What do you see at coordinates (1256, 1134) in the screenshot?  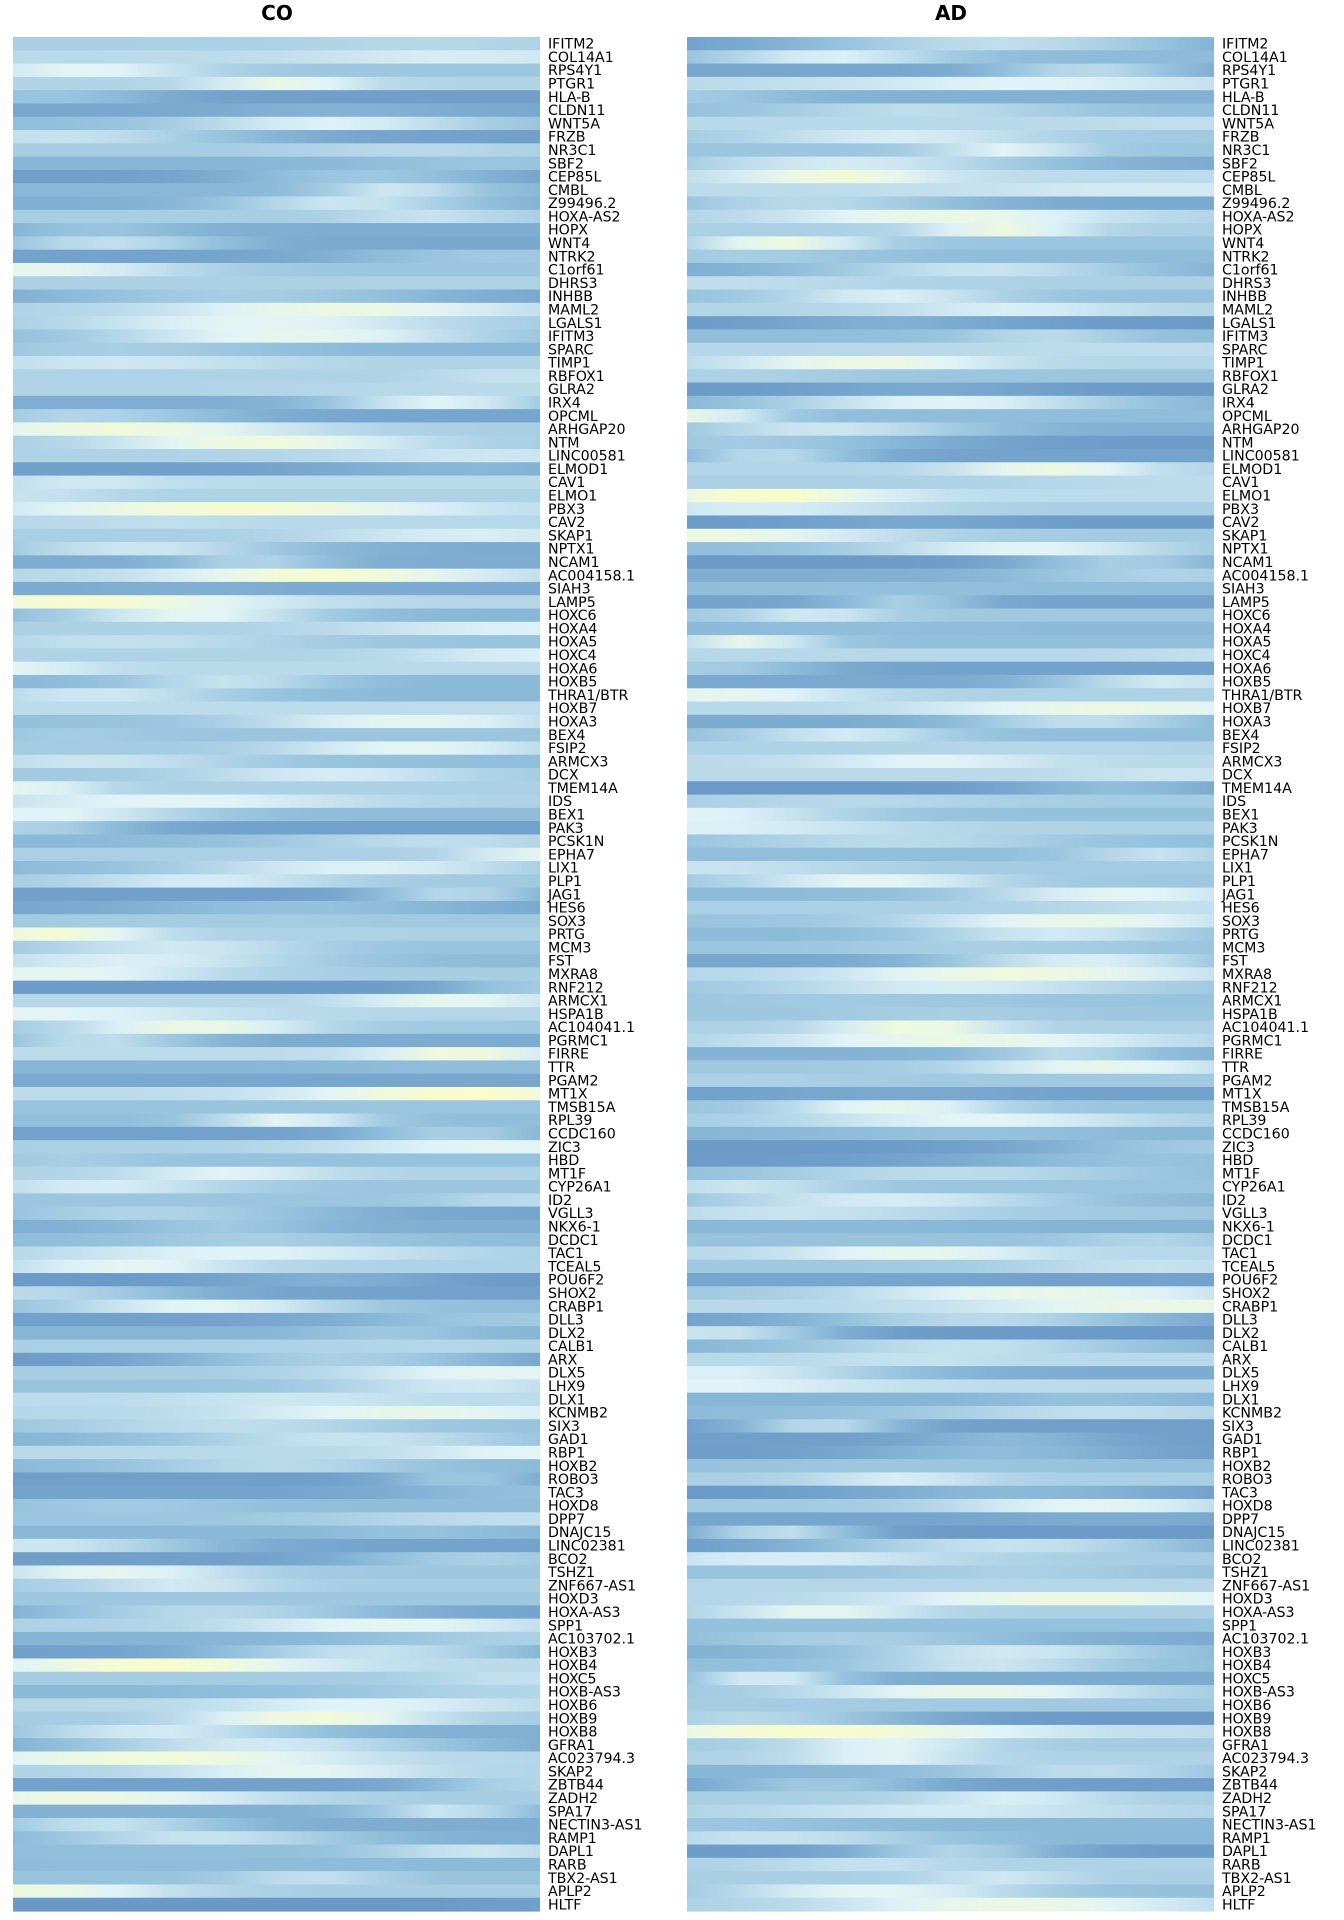 I see `row-label-ad: CCDC160` at bounding box center [1256, 1134].